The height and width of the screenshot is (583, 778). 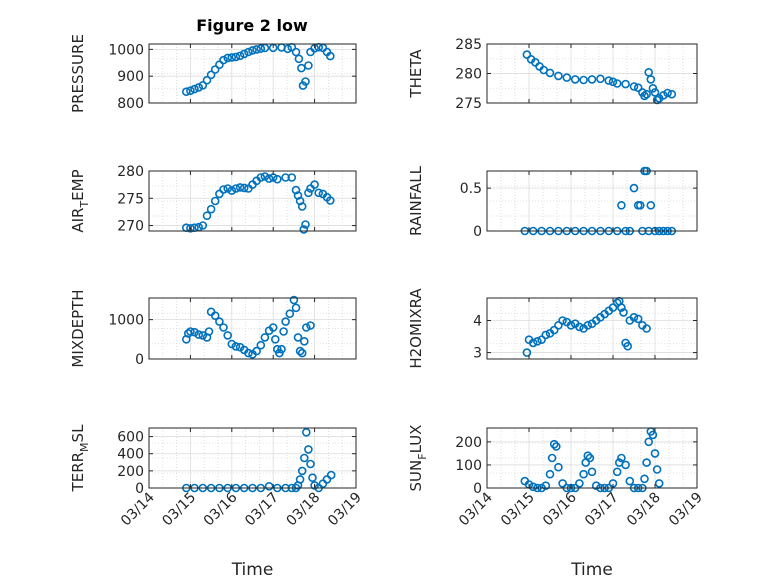 What do you see at coordinates (468, 104) in the screenshot?
I see `y-tick-label: 275` at bounding box center [468, 104].